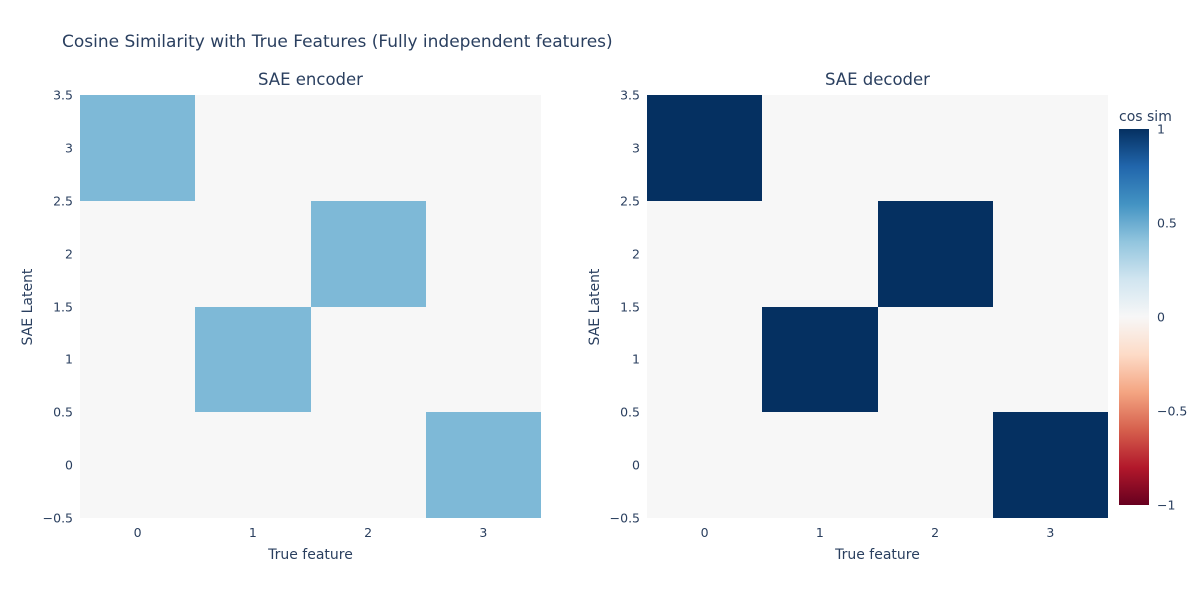 The image size is (1200, 600). Describe the element at coordinates (310, 530) in the screenshot. I see `x-axis-ticks-encoder: 0 1 2 3` at that location.